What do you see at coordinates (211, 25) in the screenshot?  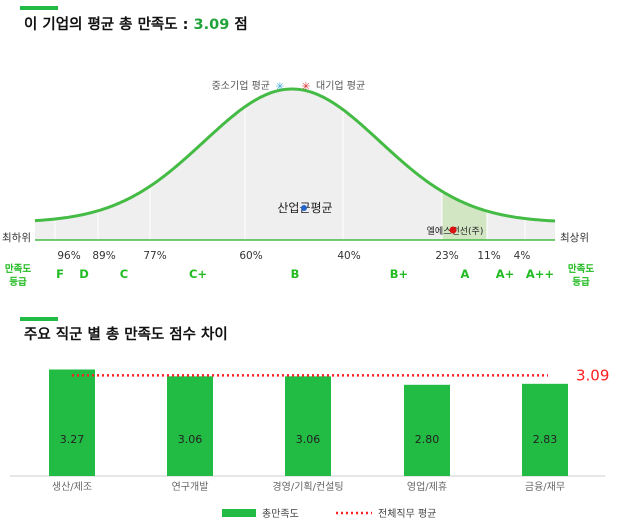 I see `section1-score: 3.09` at bounding box center [211, 25].